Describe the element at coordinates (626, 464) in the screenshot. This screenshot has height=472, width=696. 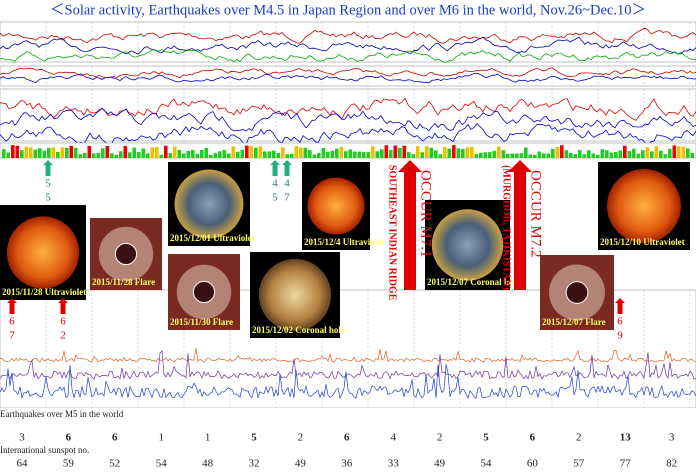
I see `sunspot-count: 77` at that location.